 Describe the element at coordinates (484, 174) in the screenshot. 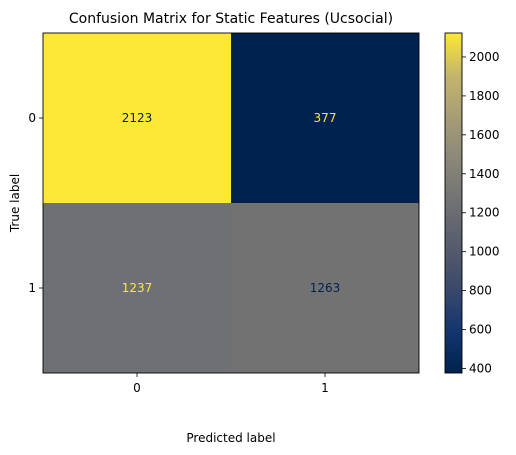

I see `colorbar-tick-label: 1400` at that location.